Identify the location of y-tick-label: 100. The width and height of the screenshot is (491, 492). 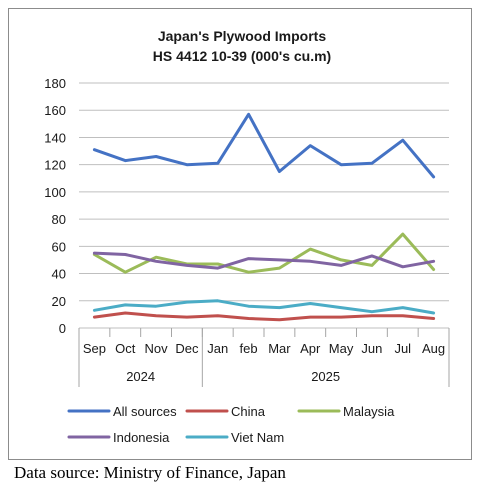
(55, 192).